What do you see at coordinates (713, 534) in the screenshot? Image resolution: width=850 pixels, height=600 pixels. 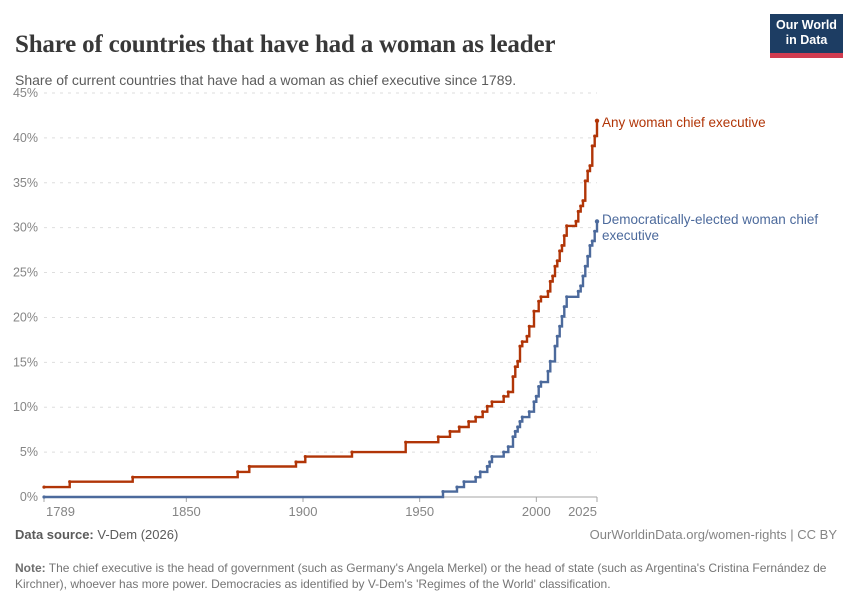 I see `attribution-link: OurWorldinData.org/women-rights | CC BY` at bounding box center [713, 534].